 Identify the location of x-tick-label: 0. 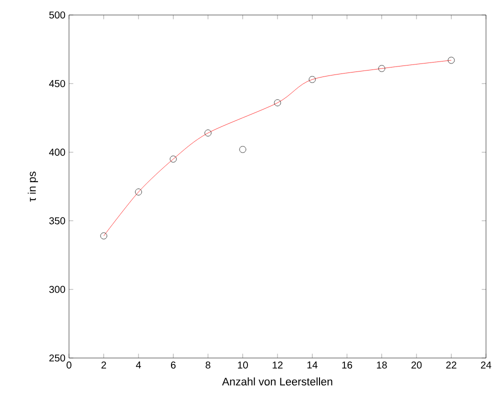
(69, 365).